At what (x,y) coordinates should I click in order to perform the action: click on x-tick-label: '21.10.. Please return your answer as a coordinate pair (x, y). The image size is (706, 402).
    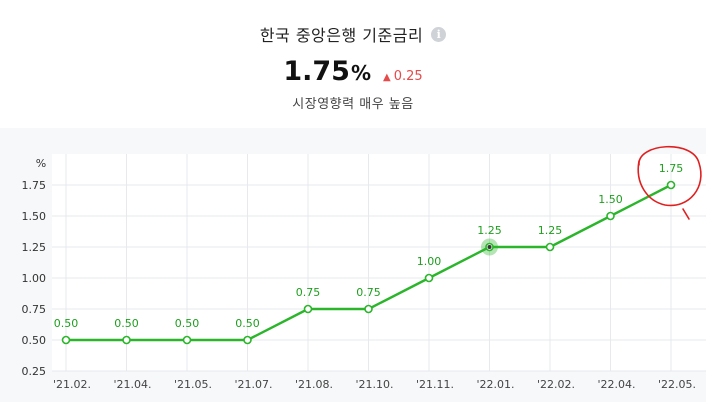
    Looking at the image, I should click on (374, 384).